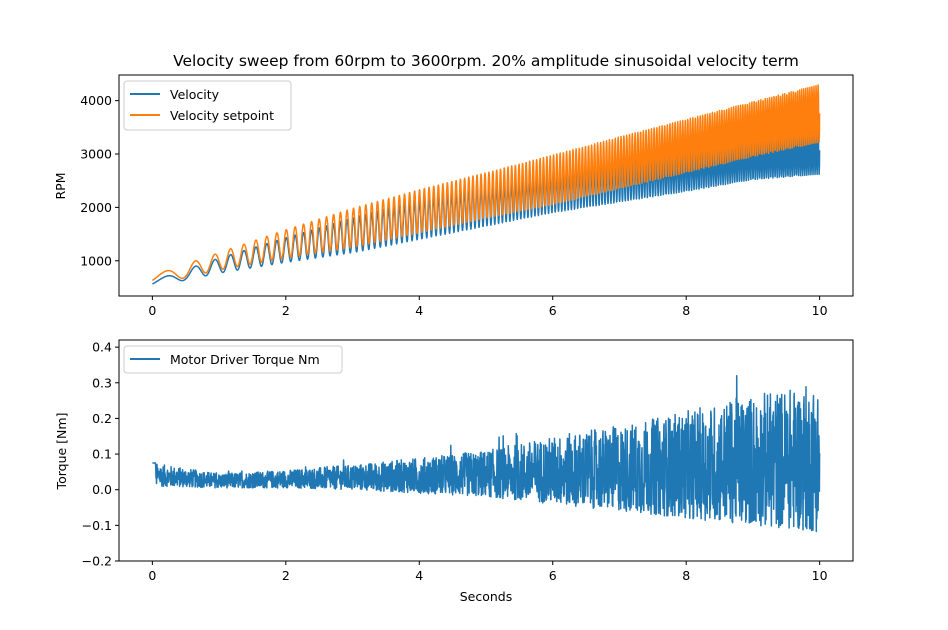 This screenshot has width=948, height=630. I want to click on legend: Motor Driver Torque Nm, so click(233, 359).